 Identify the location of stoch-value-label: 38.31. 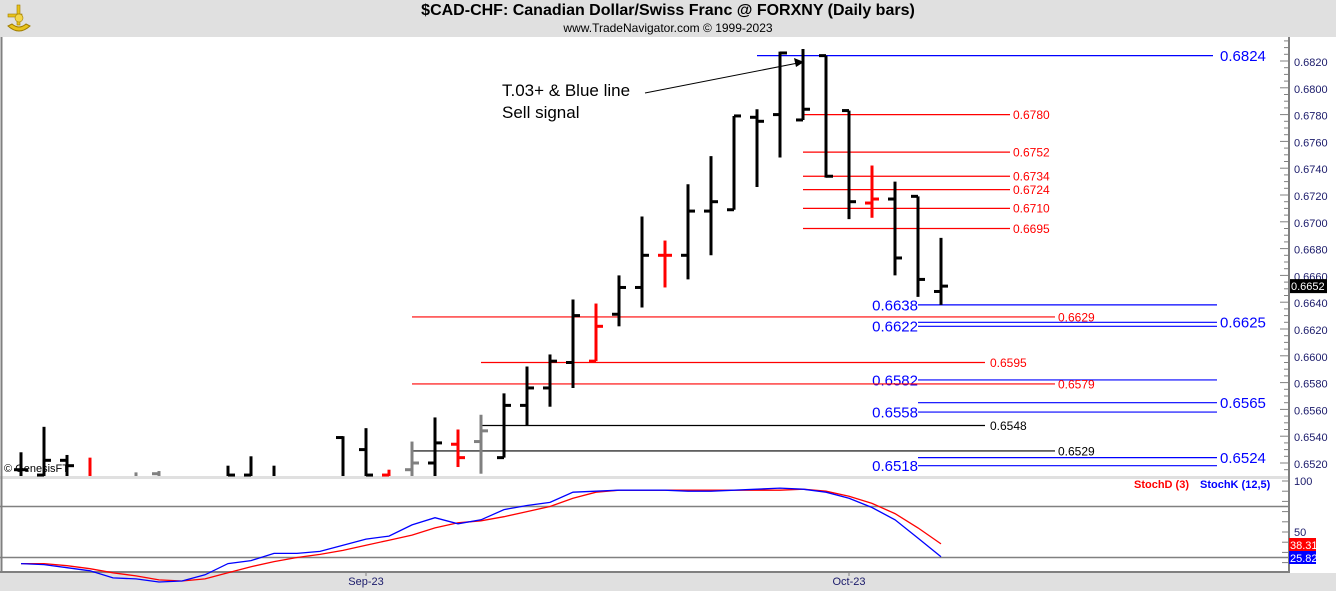
(1304, 546).